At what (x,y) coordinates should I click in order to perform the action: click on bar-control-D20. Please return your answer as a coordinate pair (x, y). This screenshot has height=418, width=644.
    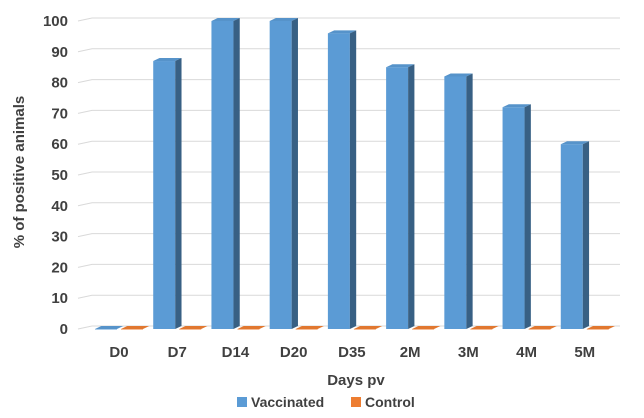
    Looking at the image, I should click on (309, 328).